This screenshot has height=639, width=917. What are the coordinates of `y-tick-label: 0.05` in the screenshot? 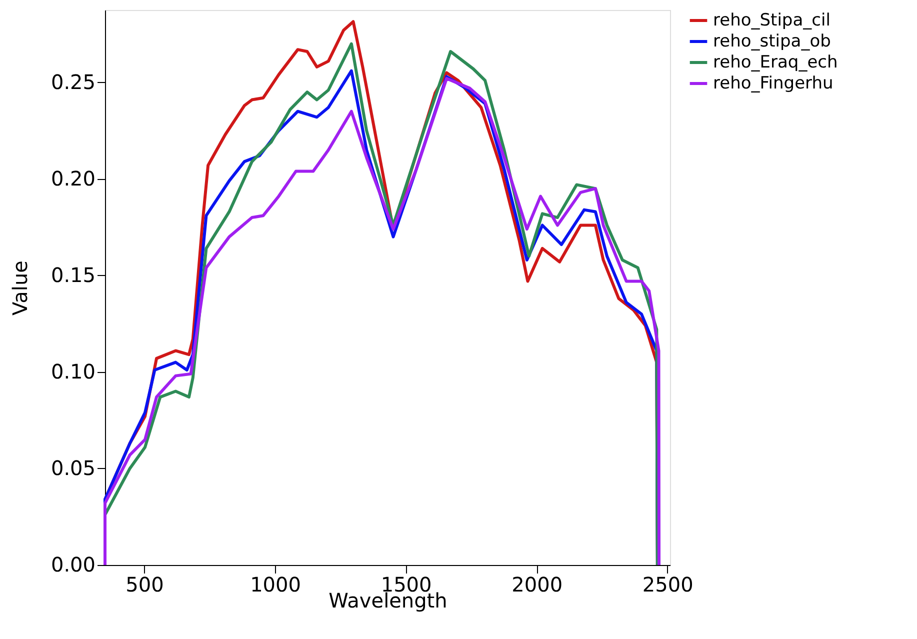 It's located at (73, 468).